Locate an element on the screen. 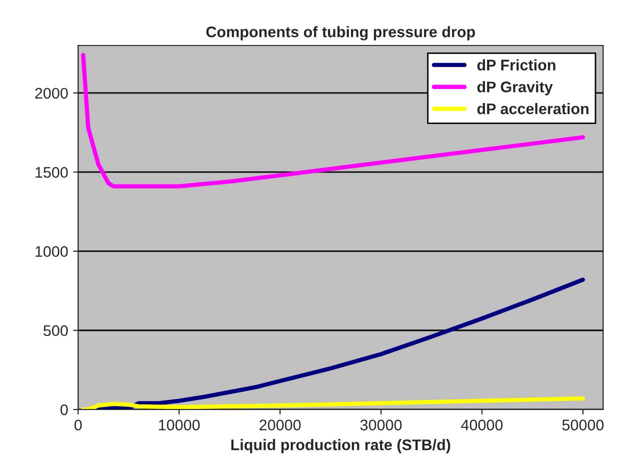 This screenshot has height=455, width=625. x-tick-label: 10000 is located at coordinates (179, 425).